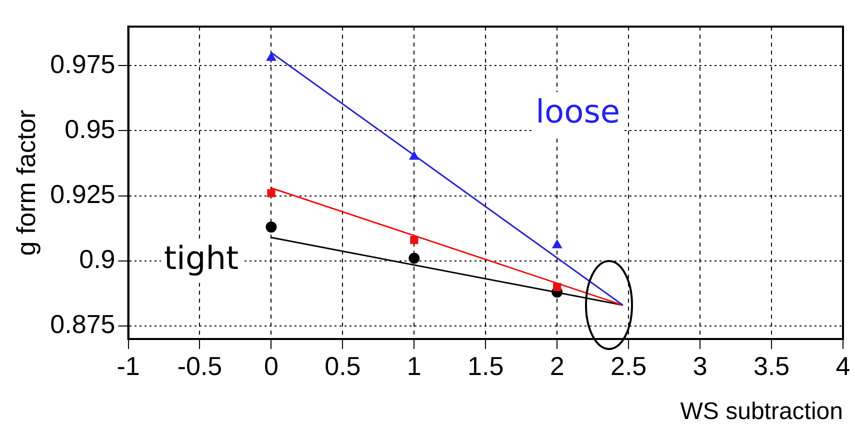 The width and height of the screenshot is (855, 439). What do you see at coordinates (771, 365) in the screenshot?
I see `x-tick-label: 3.5` at bounding box center [771, 365].